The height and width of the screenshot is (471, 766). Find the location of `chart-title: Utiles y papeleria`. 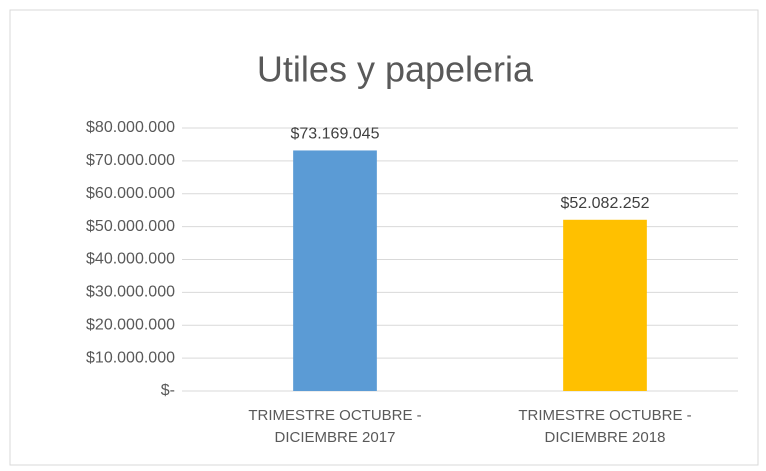

chart-title: Utiles y papeleria is located at coordinates (395, 69).